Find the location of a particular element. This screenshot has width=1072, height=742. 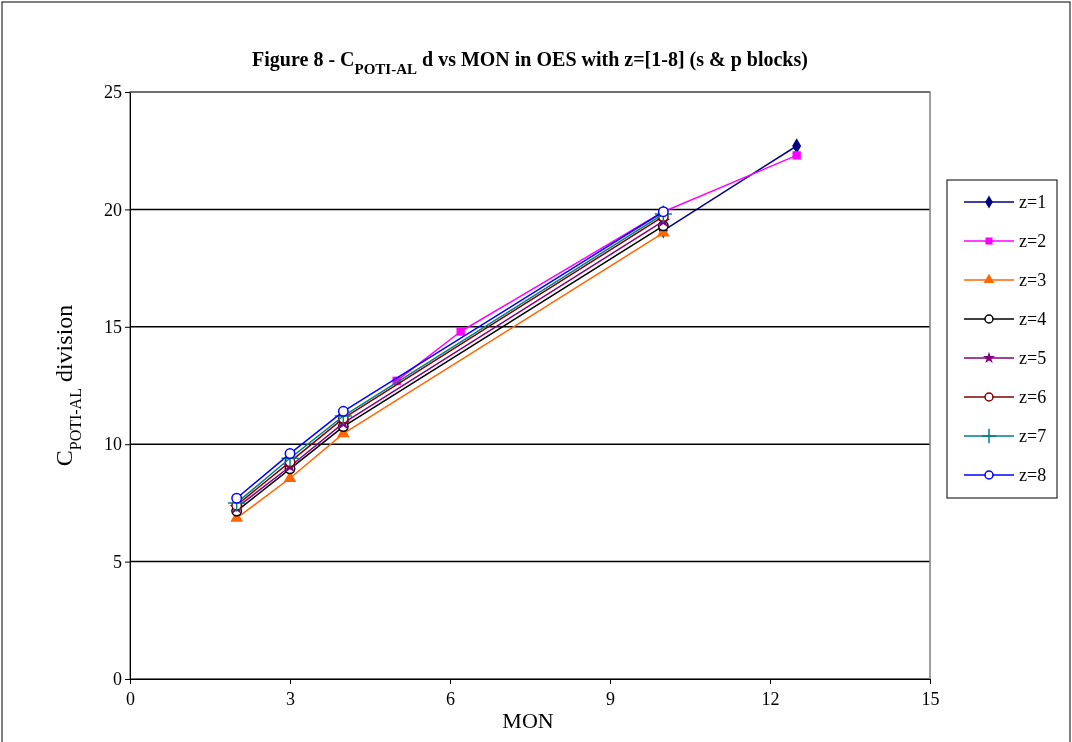

x-tick-label: 9 is located at coordinates (610, 699).